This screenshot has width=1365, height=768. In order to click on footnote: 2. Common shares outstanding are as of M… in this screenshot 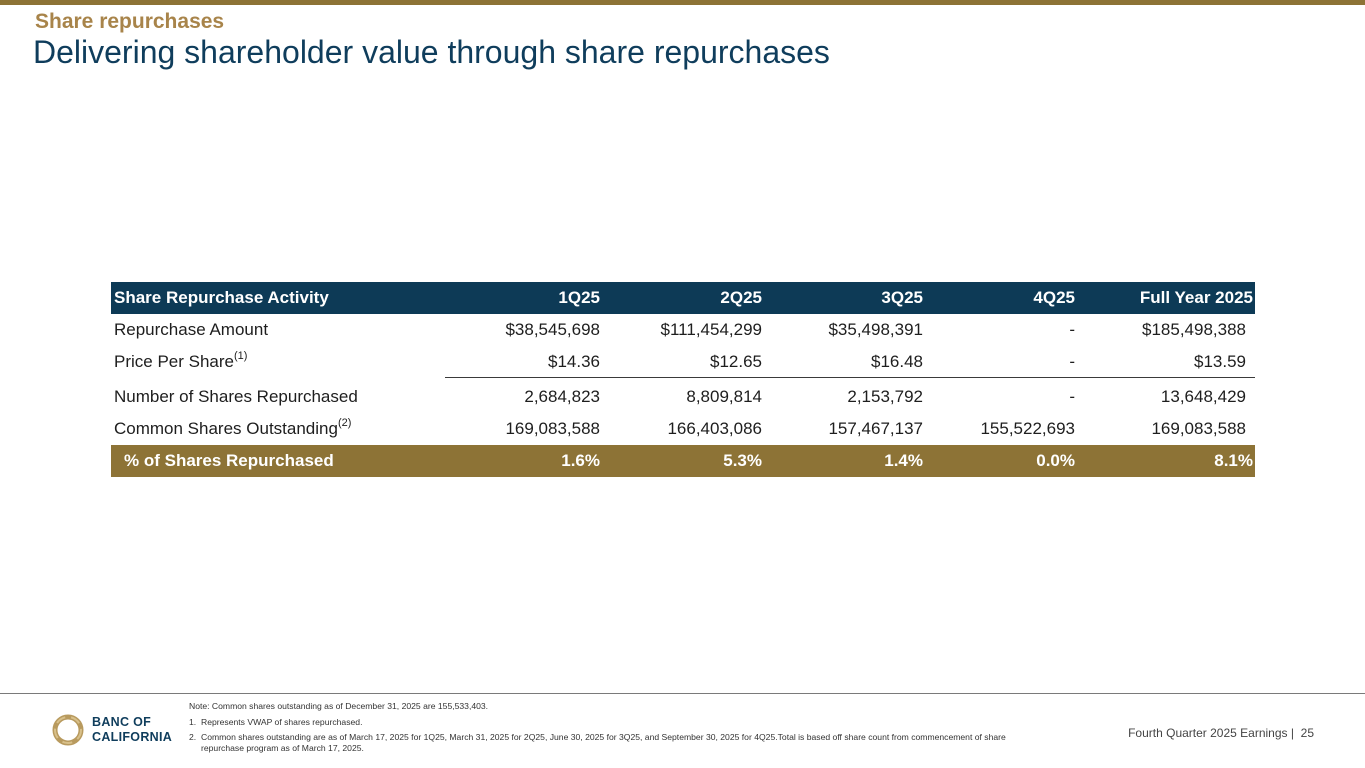, I will do `click(597, 742)`.